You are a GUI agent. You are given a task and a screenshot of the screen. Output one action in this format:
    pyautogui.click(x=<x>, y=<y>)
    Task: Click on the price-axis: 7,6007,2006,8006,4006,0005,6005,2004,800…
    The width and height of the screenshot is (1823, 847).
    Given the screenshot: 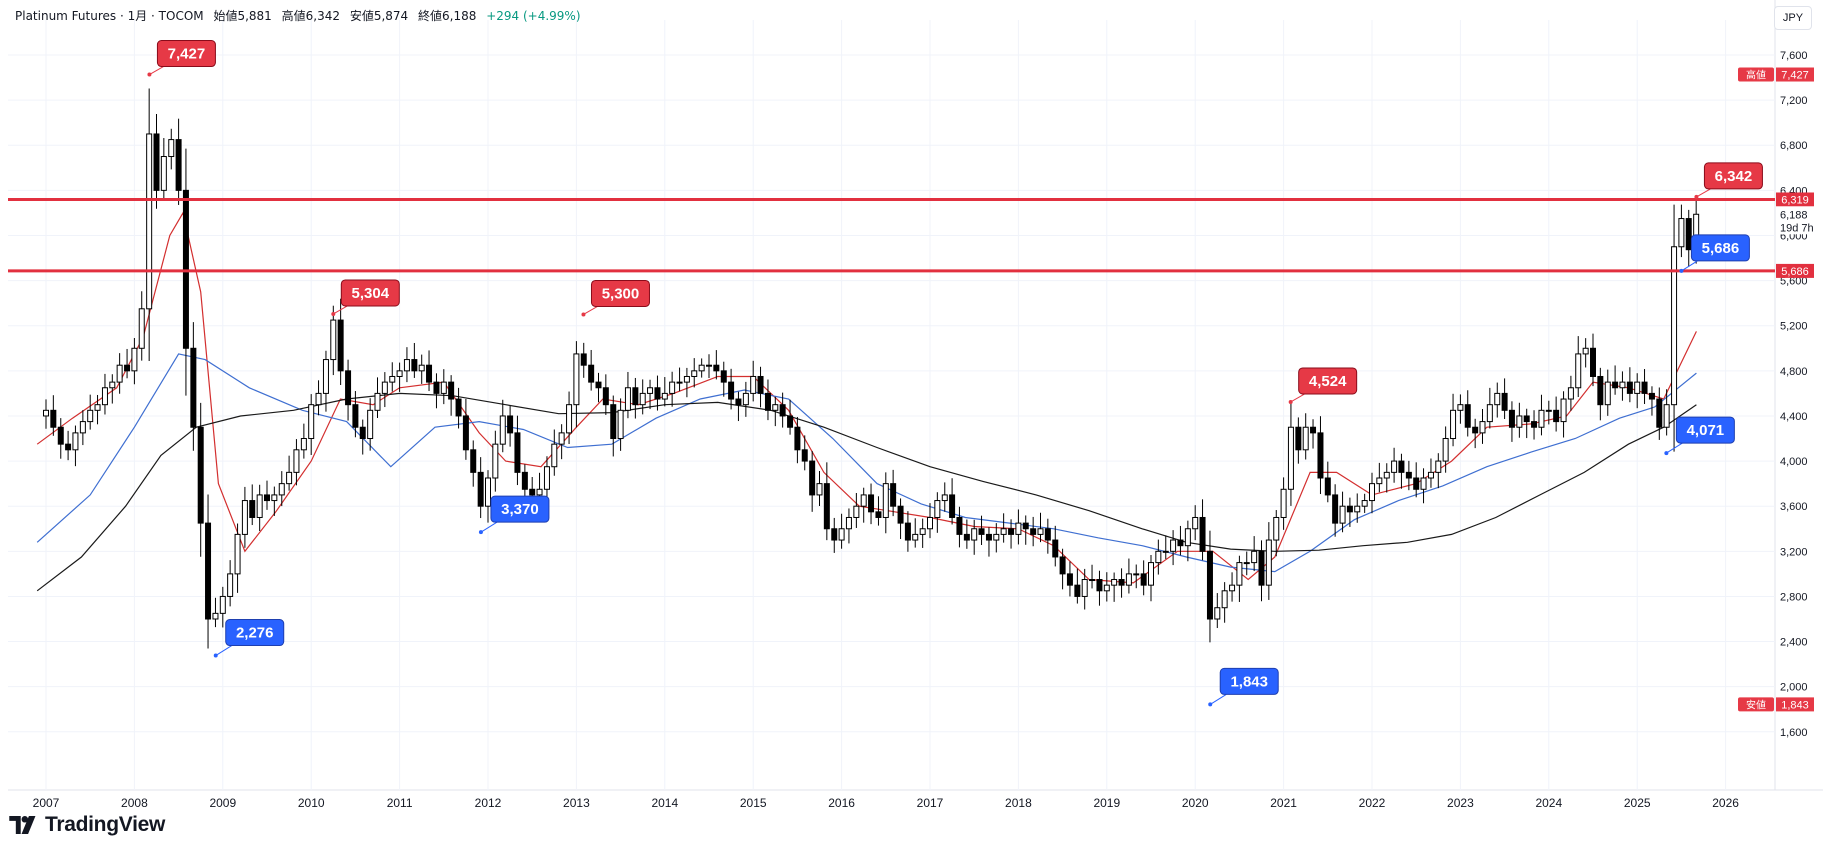 What is the action you would take?
    pyautogui.click(x=1777, y=394)
    